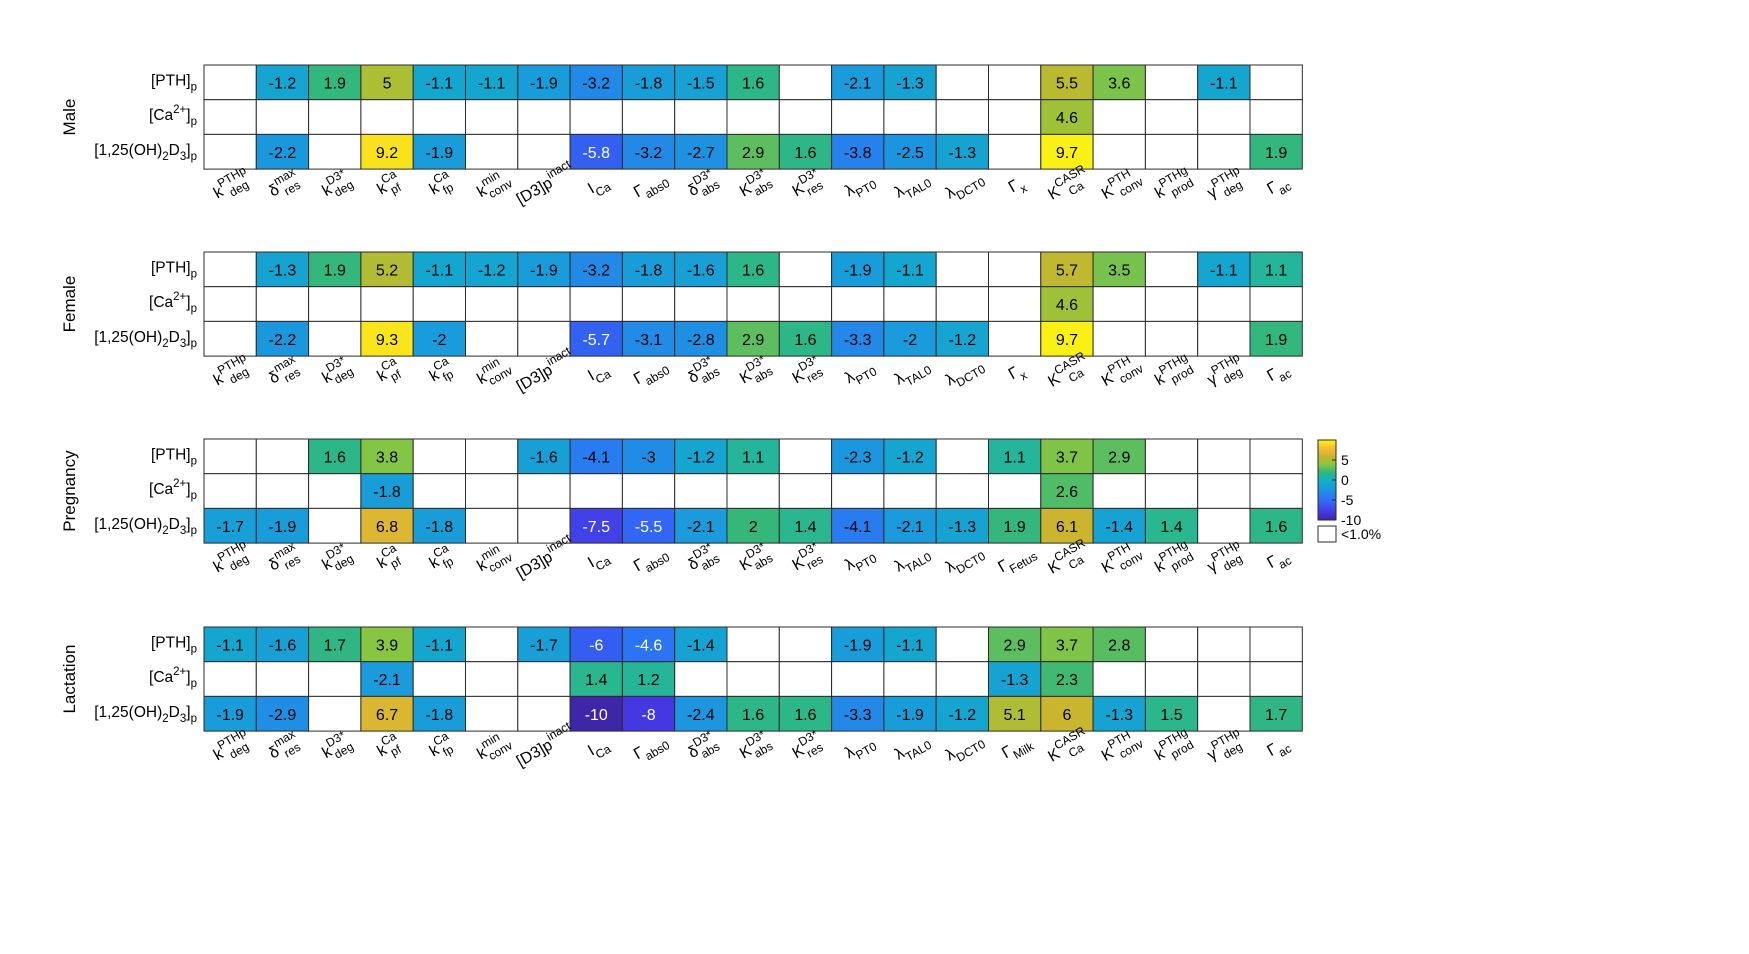 The height and width of the screenshot is (954, 1749). I want to click on svg-text: Γabs0, so click(651, 374).